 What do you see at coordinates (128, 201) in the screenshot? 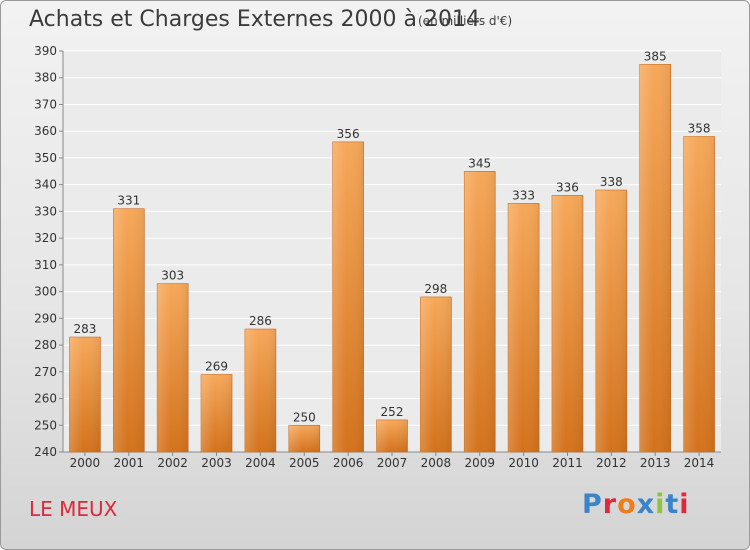
I see `data-label: 331` at bounding box center [128, 201].